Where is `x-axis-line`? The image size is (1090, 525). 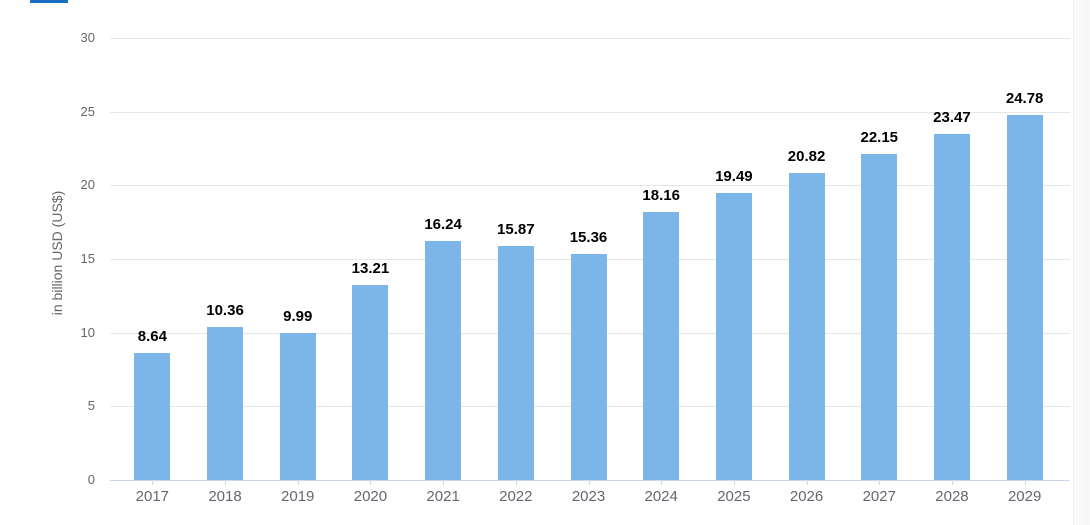 x-axis-line is located at coordinates (590, 480).